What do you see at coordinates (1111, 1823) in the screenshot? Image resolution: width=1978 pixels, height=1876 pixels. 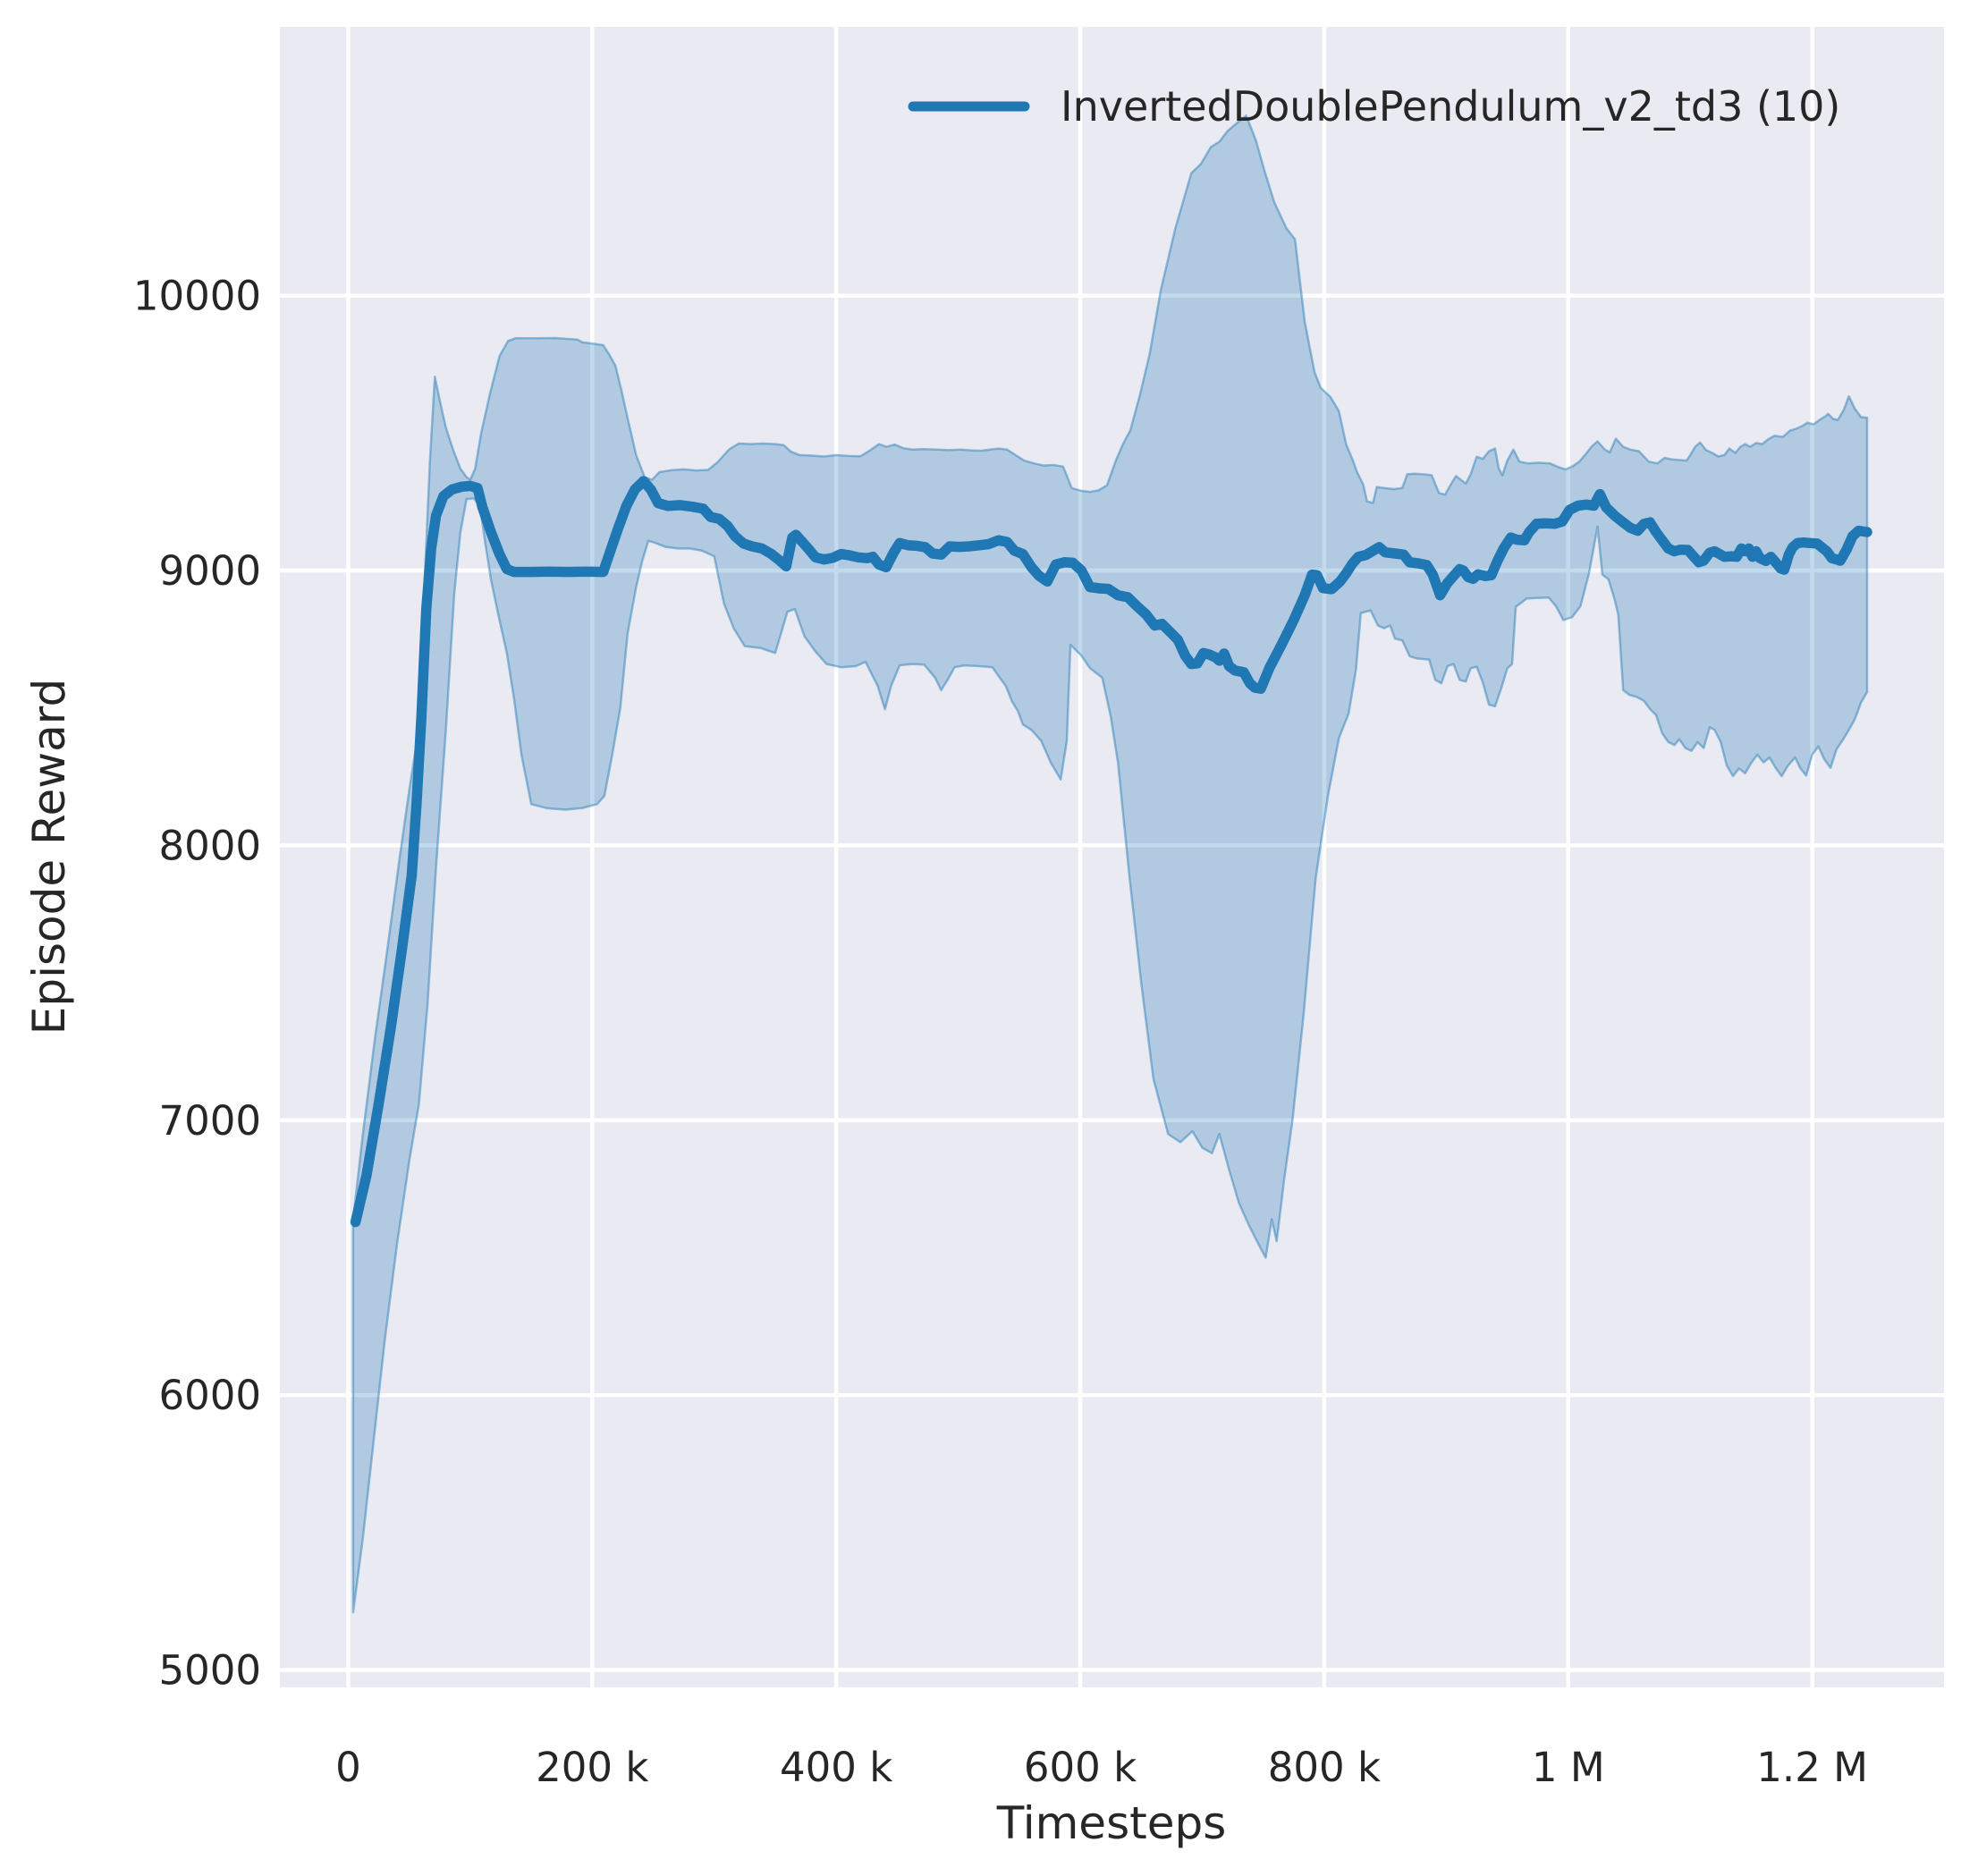 I see `x-axis-label: Timesteps` at bounding box center [1111, 1823].